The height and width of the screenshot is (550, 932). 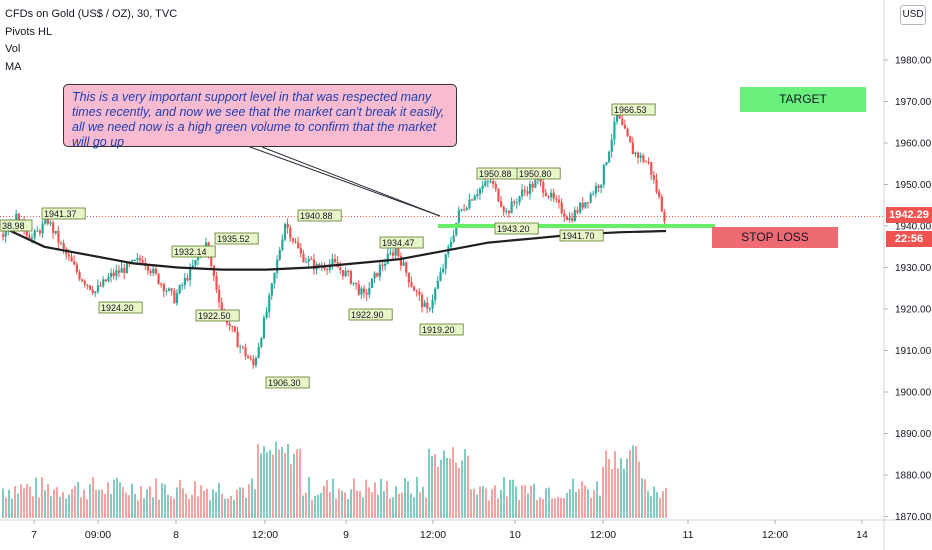 I want to click on price-tick-label: 1880.00, so click(x=913, y=476).